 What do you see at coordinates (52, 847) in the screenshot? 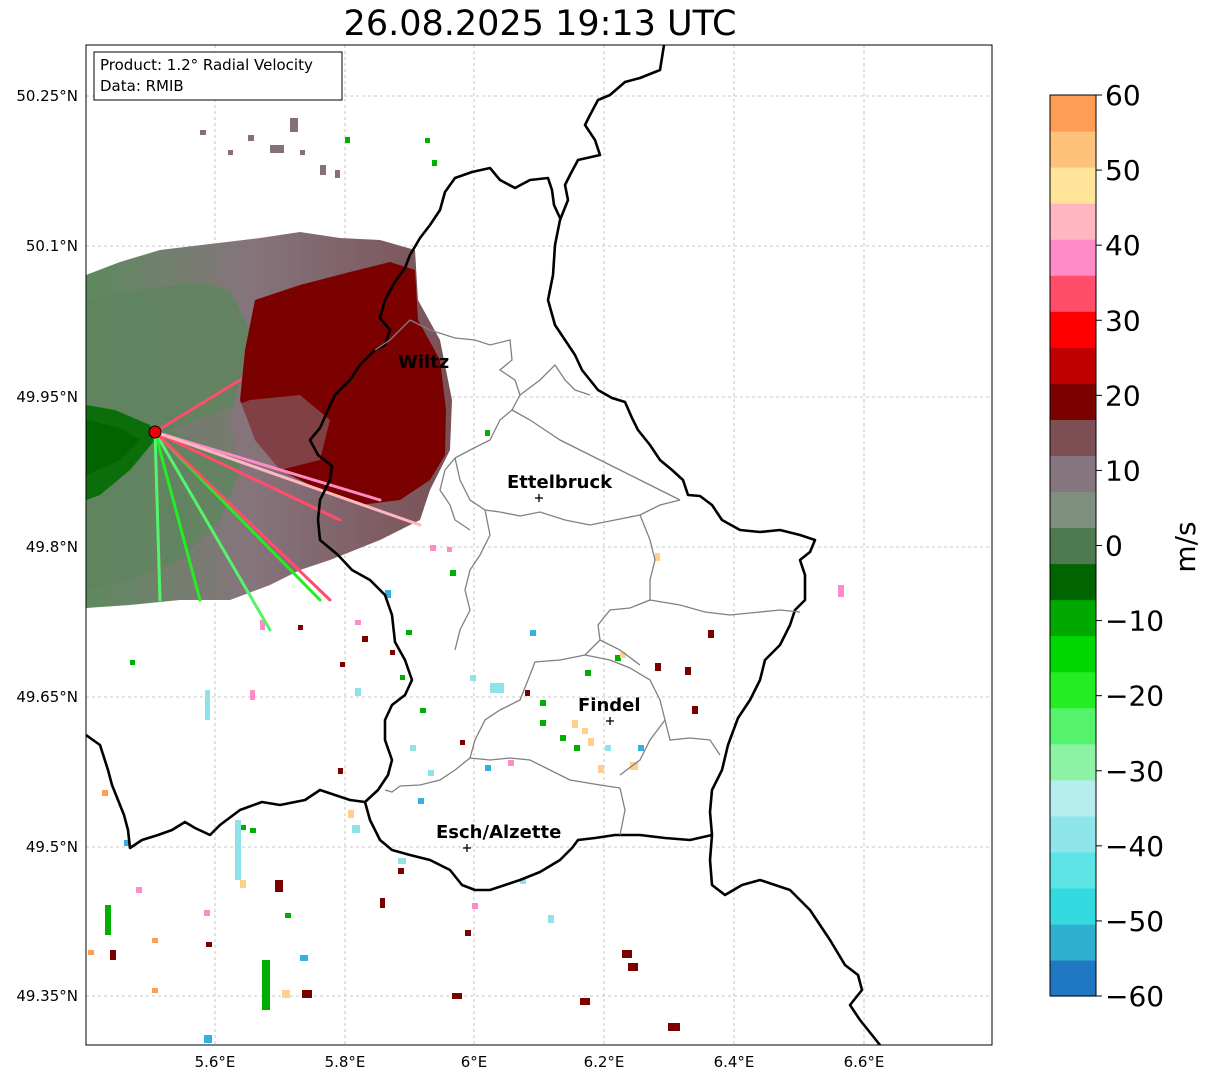
I see `lat-tick: 49.5°N` at bounding box center [52, 847].